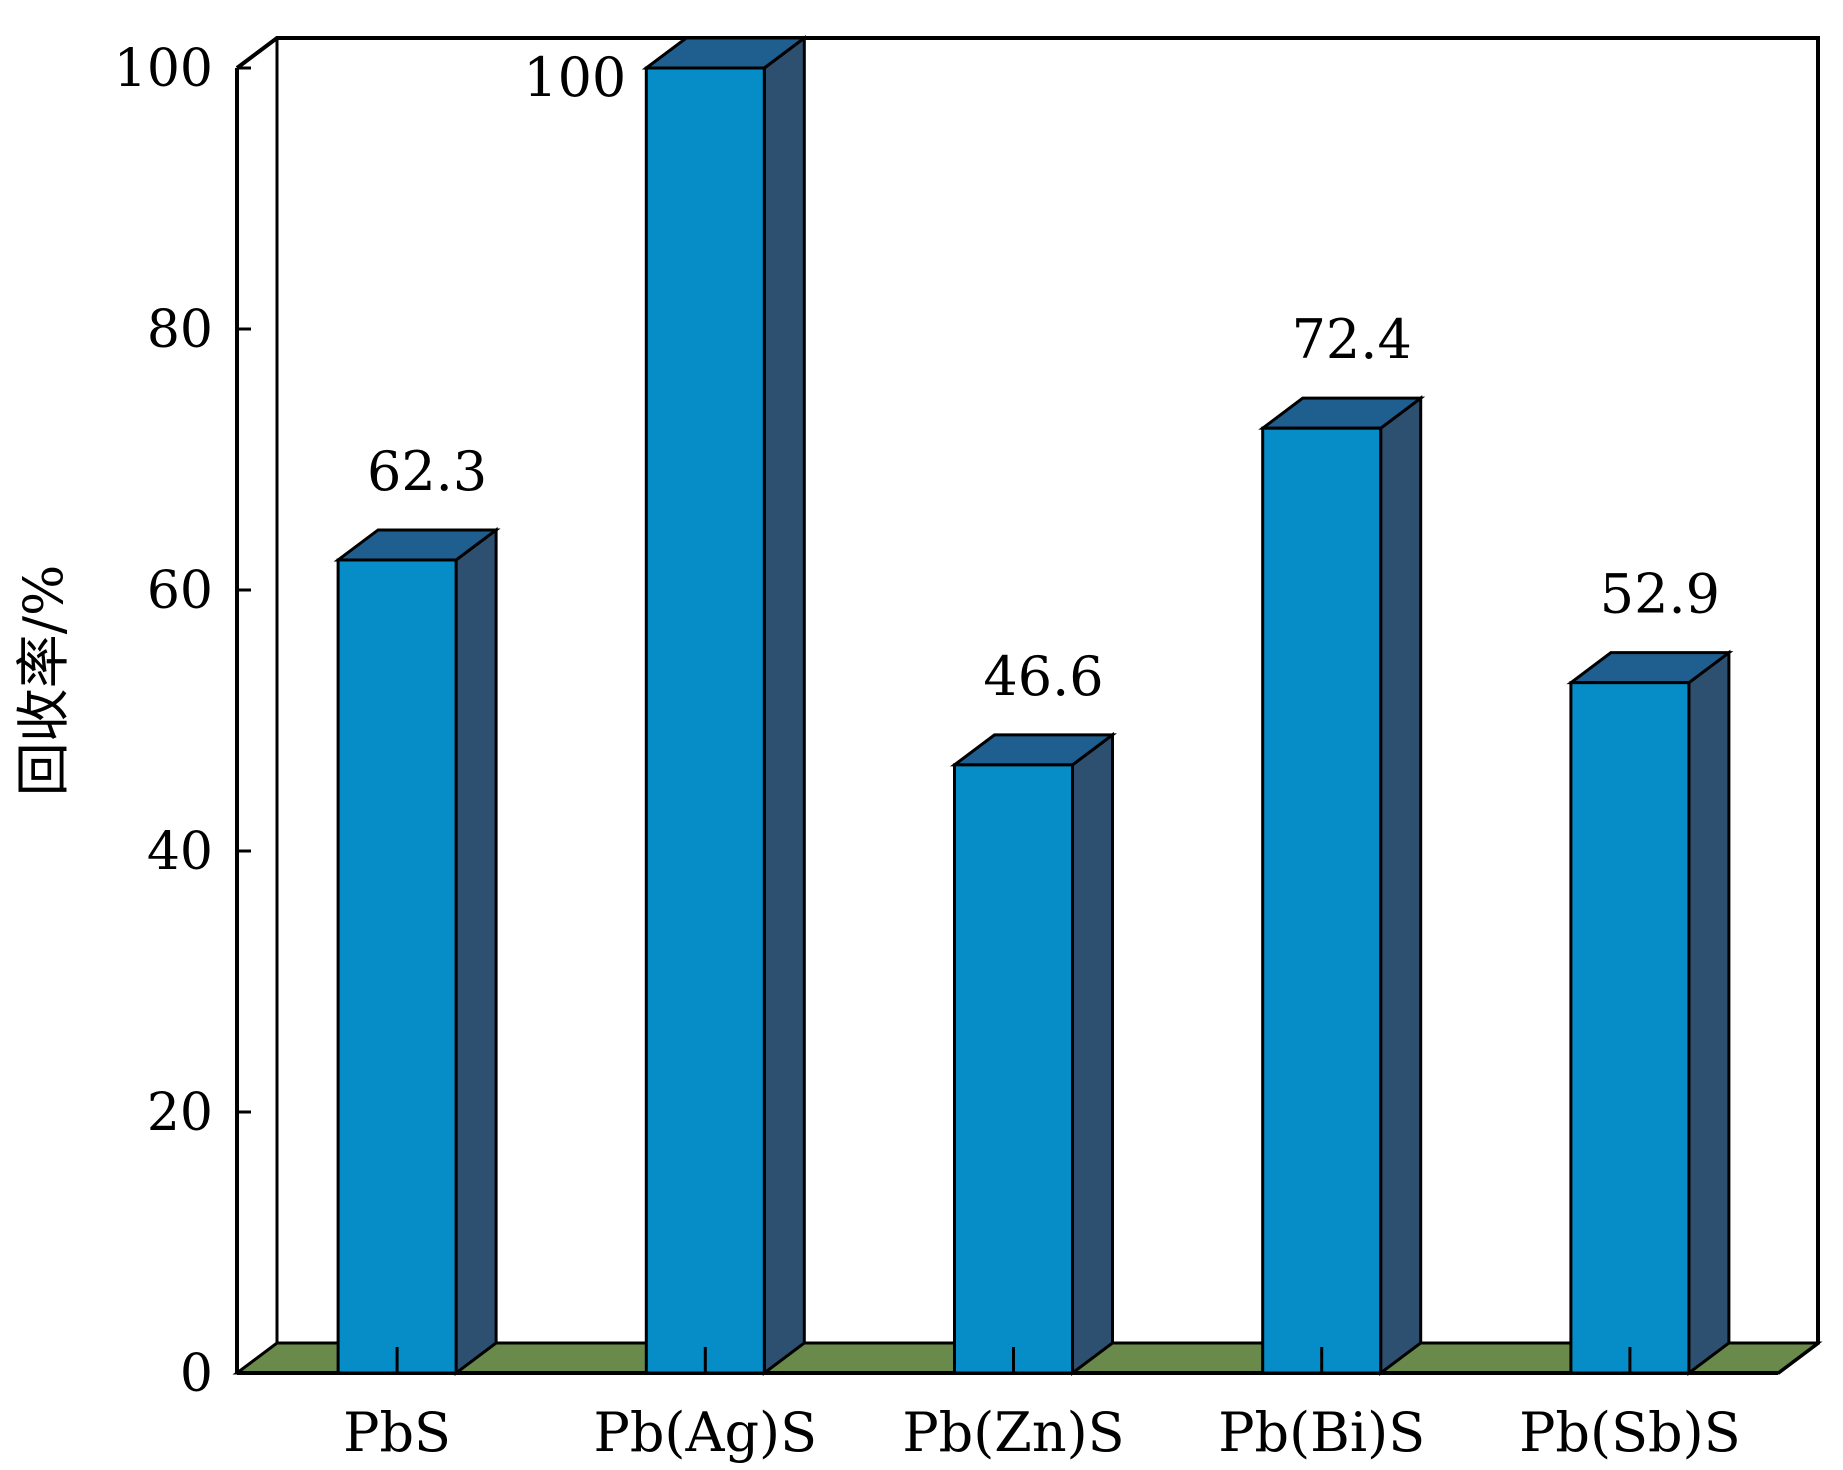 This screenshot has width=1843, height=1470. What do you see at coordinates (163, 69) in the screenshot?
I see `y-tick-label: 100` at bounding box center [163, 69].